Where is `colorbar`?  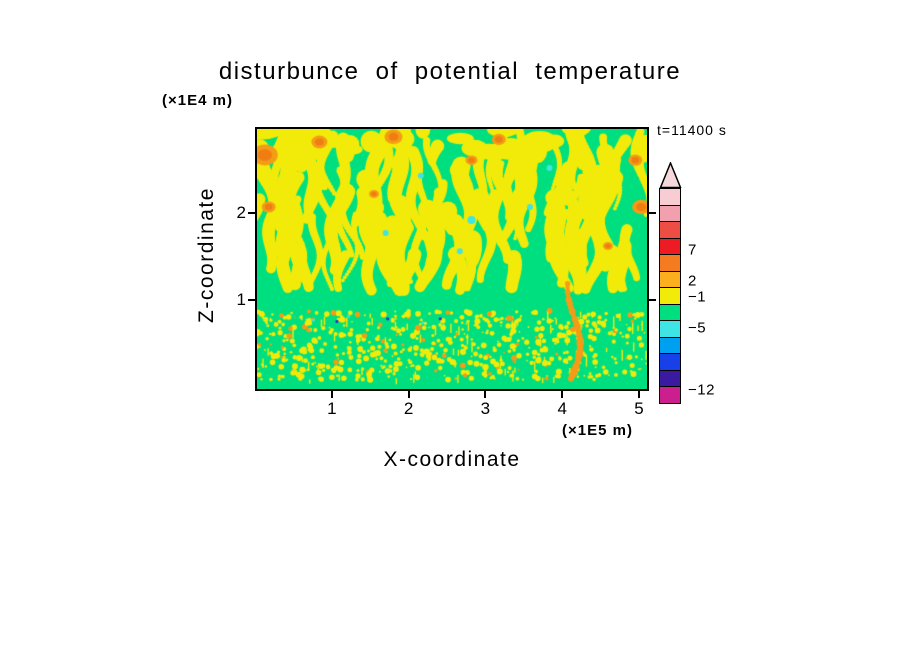 colorbar is located at coordinates (670, 296).